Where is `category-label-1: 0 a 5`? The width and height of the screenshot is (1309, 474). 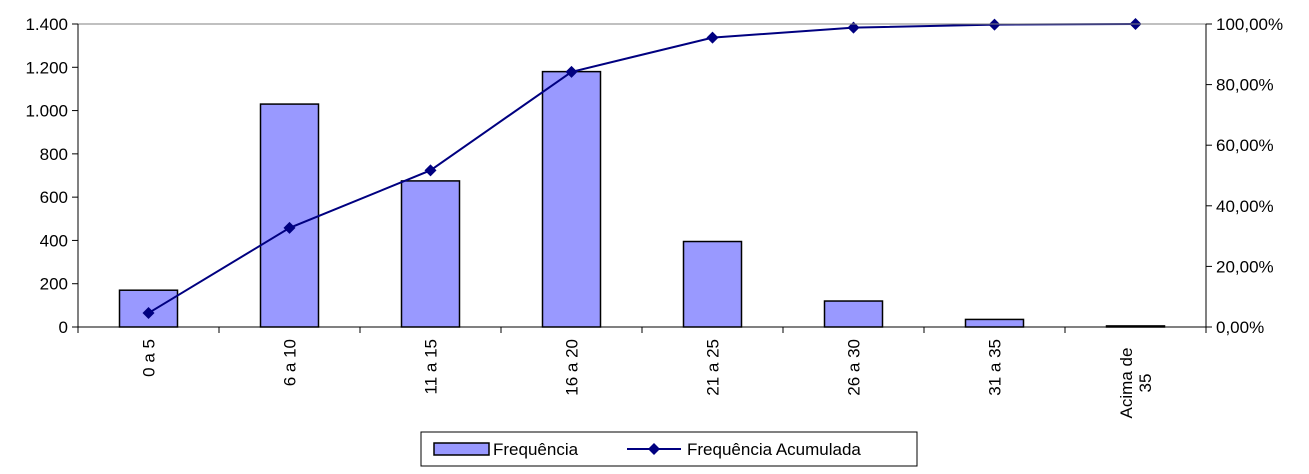 category-label-1: 0 a 5 is located at coordinates (149, 358).